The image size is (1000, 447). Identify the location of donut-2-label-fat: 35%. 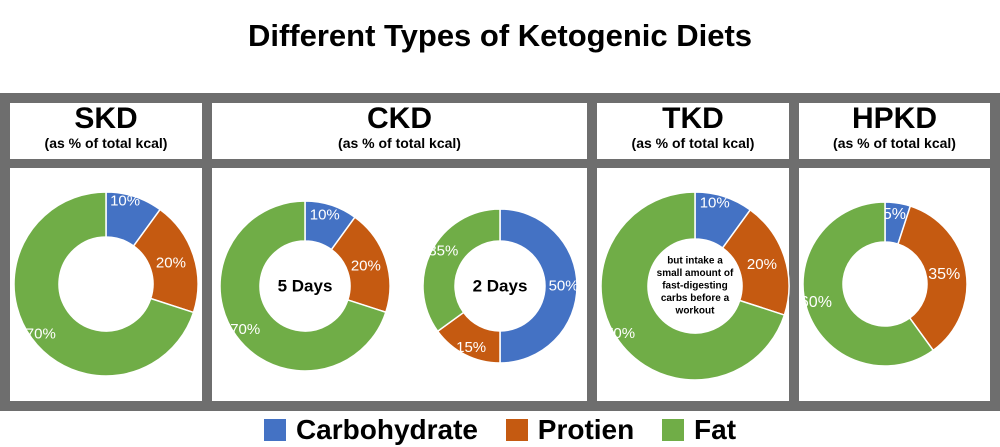
(443, 251).